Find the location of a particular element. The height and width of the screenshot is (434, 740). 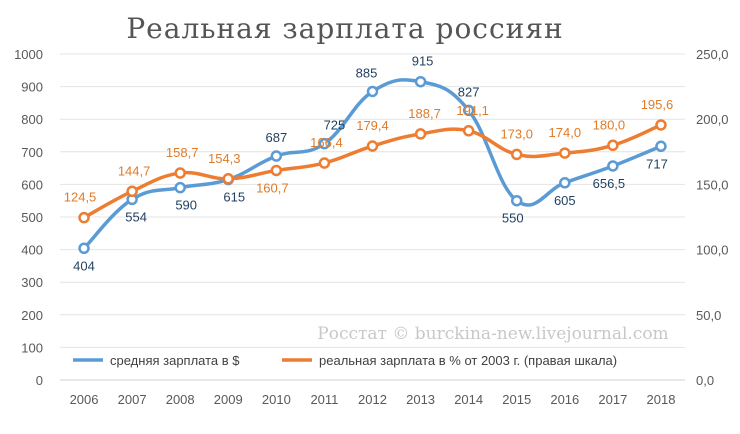

legend-label-salary-usd: средняя зарплата в $ is located at coordinates (175, 360).